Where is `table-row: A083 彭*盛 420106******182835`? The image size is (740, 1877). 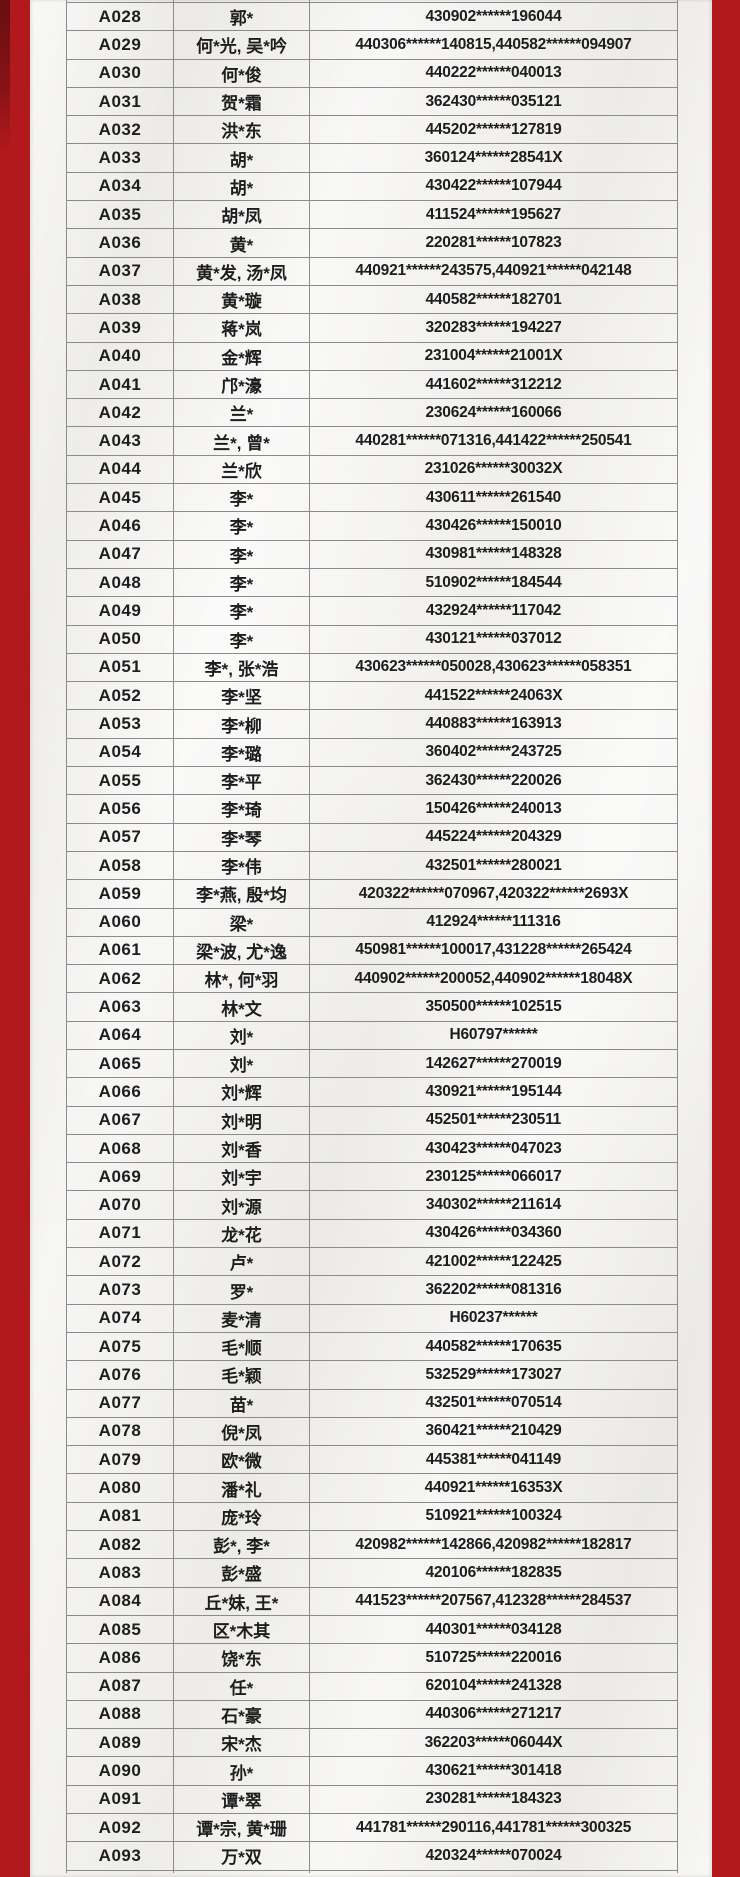 table-row: A083 彭*盛 420106******182835 is located at coordinates (372, 1573).